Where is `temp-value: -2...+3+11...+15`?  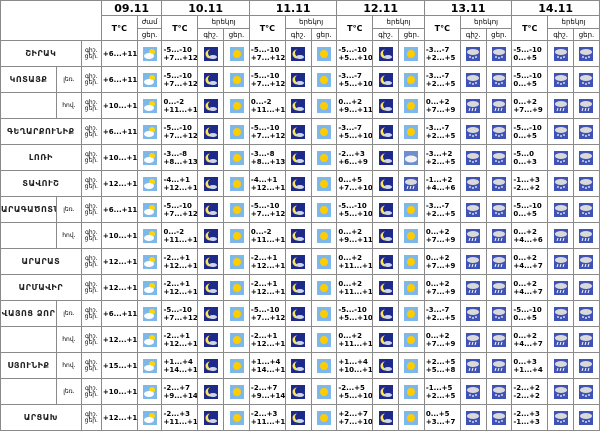 temp-value: -2...+3+11...+15 is located at coordinates (267, 417).